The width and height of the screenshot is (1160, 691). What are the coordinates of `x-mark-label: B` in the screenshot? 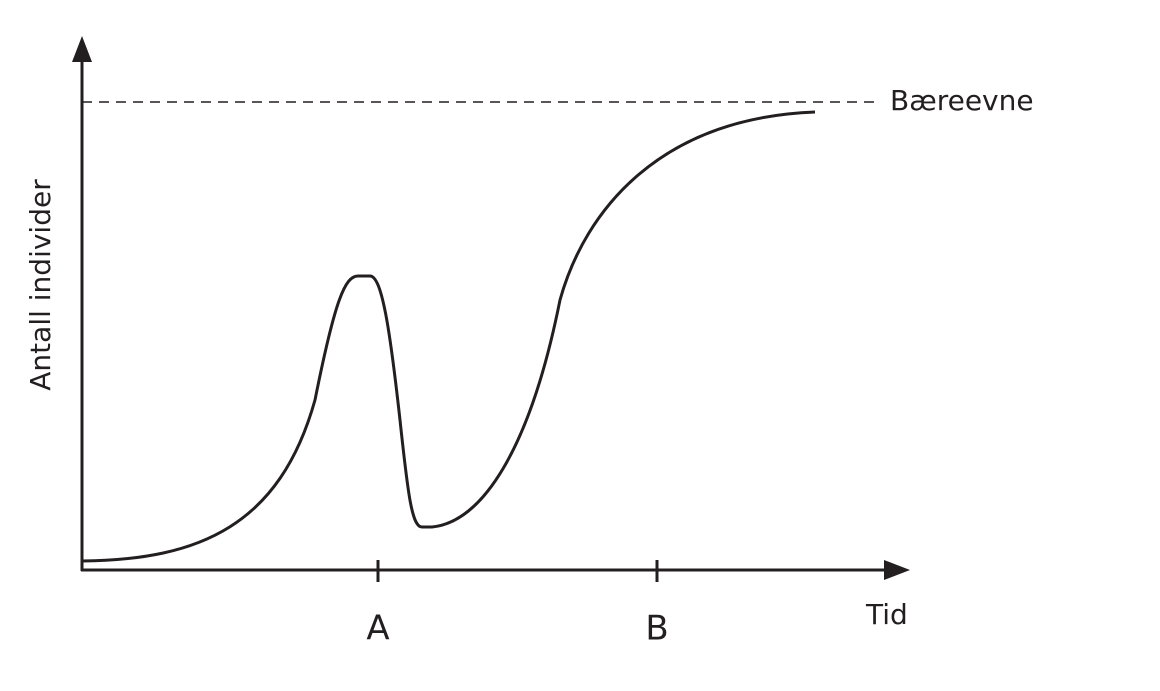 It's located at (656, 629).